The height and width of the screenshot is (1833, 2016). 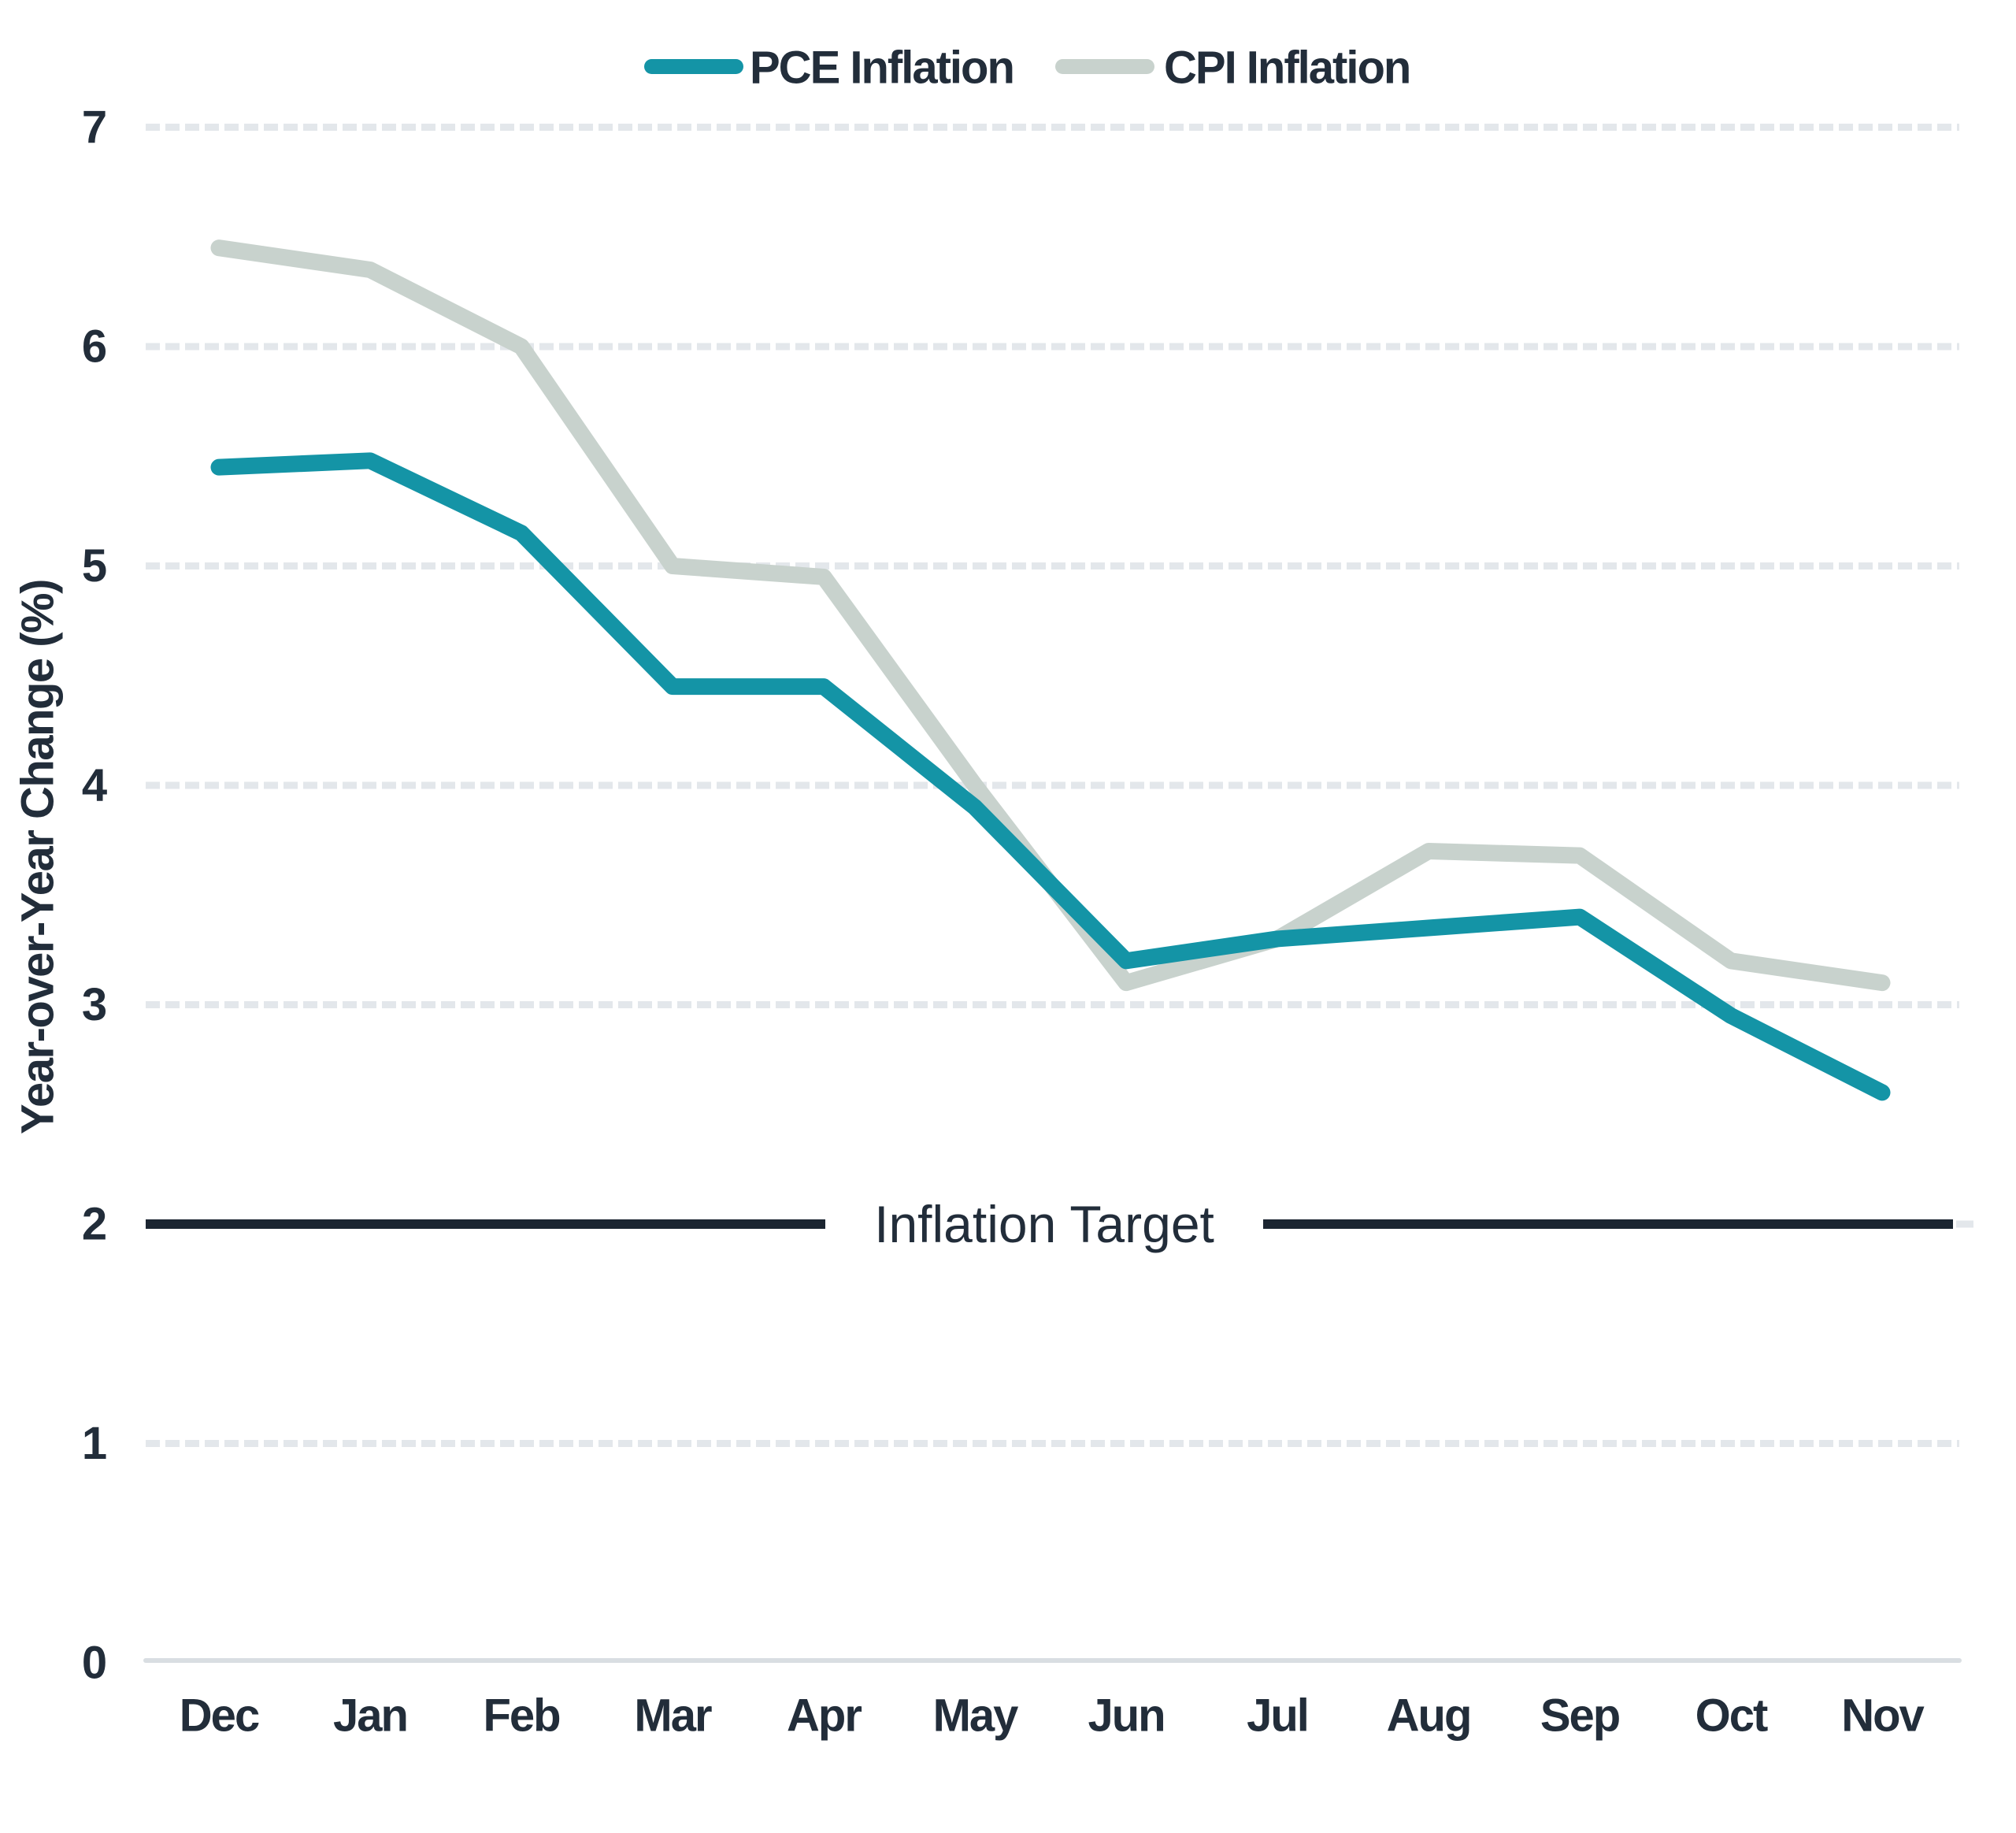 I want to click on legend: PCE Inflation CPI Inflation, so click(x=1027, y=68).